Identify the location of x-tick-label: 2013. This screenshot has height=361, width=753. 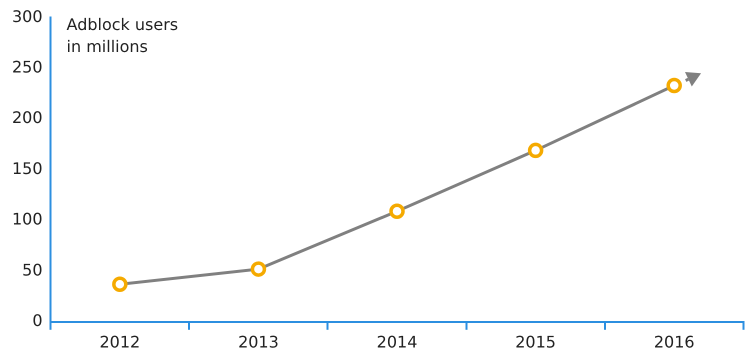
(258, 342).